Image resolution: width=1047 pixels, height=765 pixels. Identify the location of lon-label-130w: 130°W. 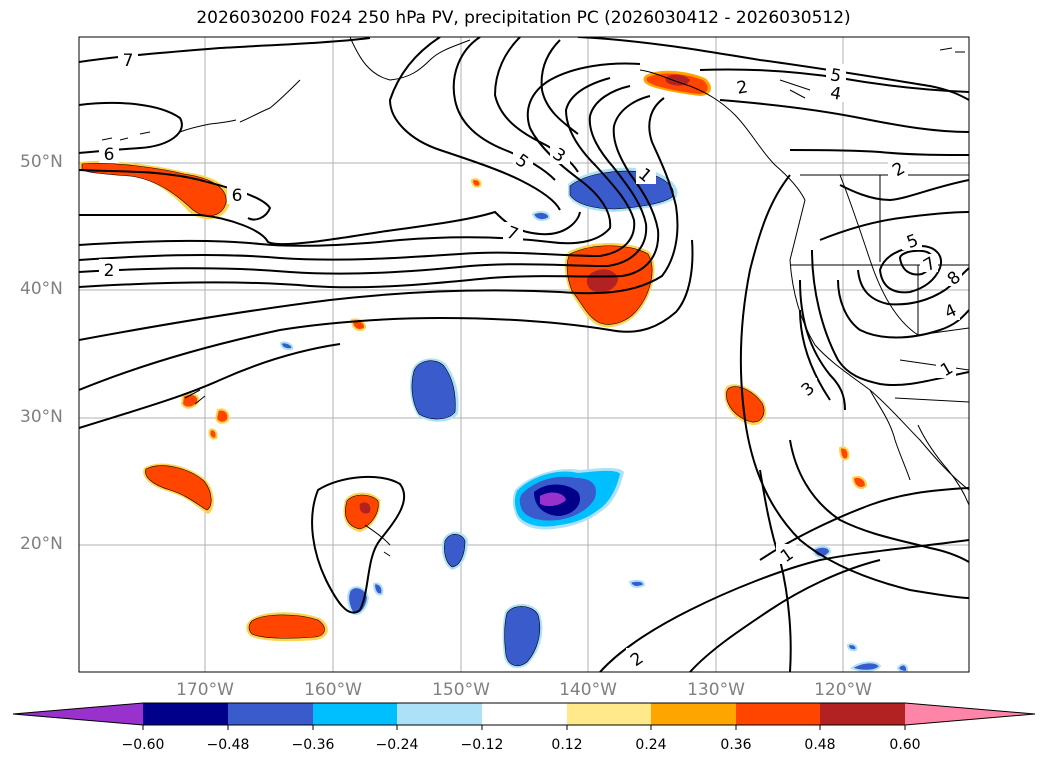
(716, 690).